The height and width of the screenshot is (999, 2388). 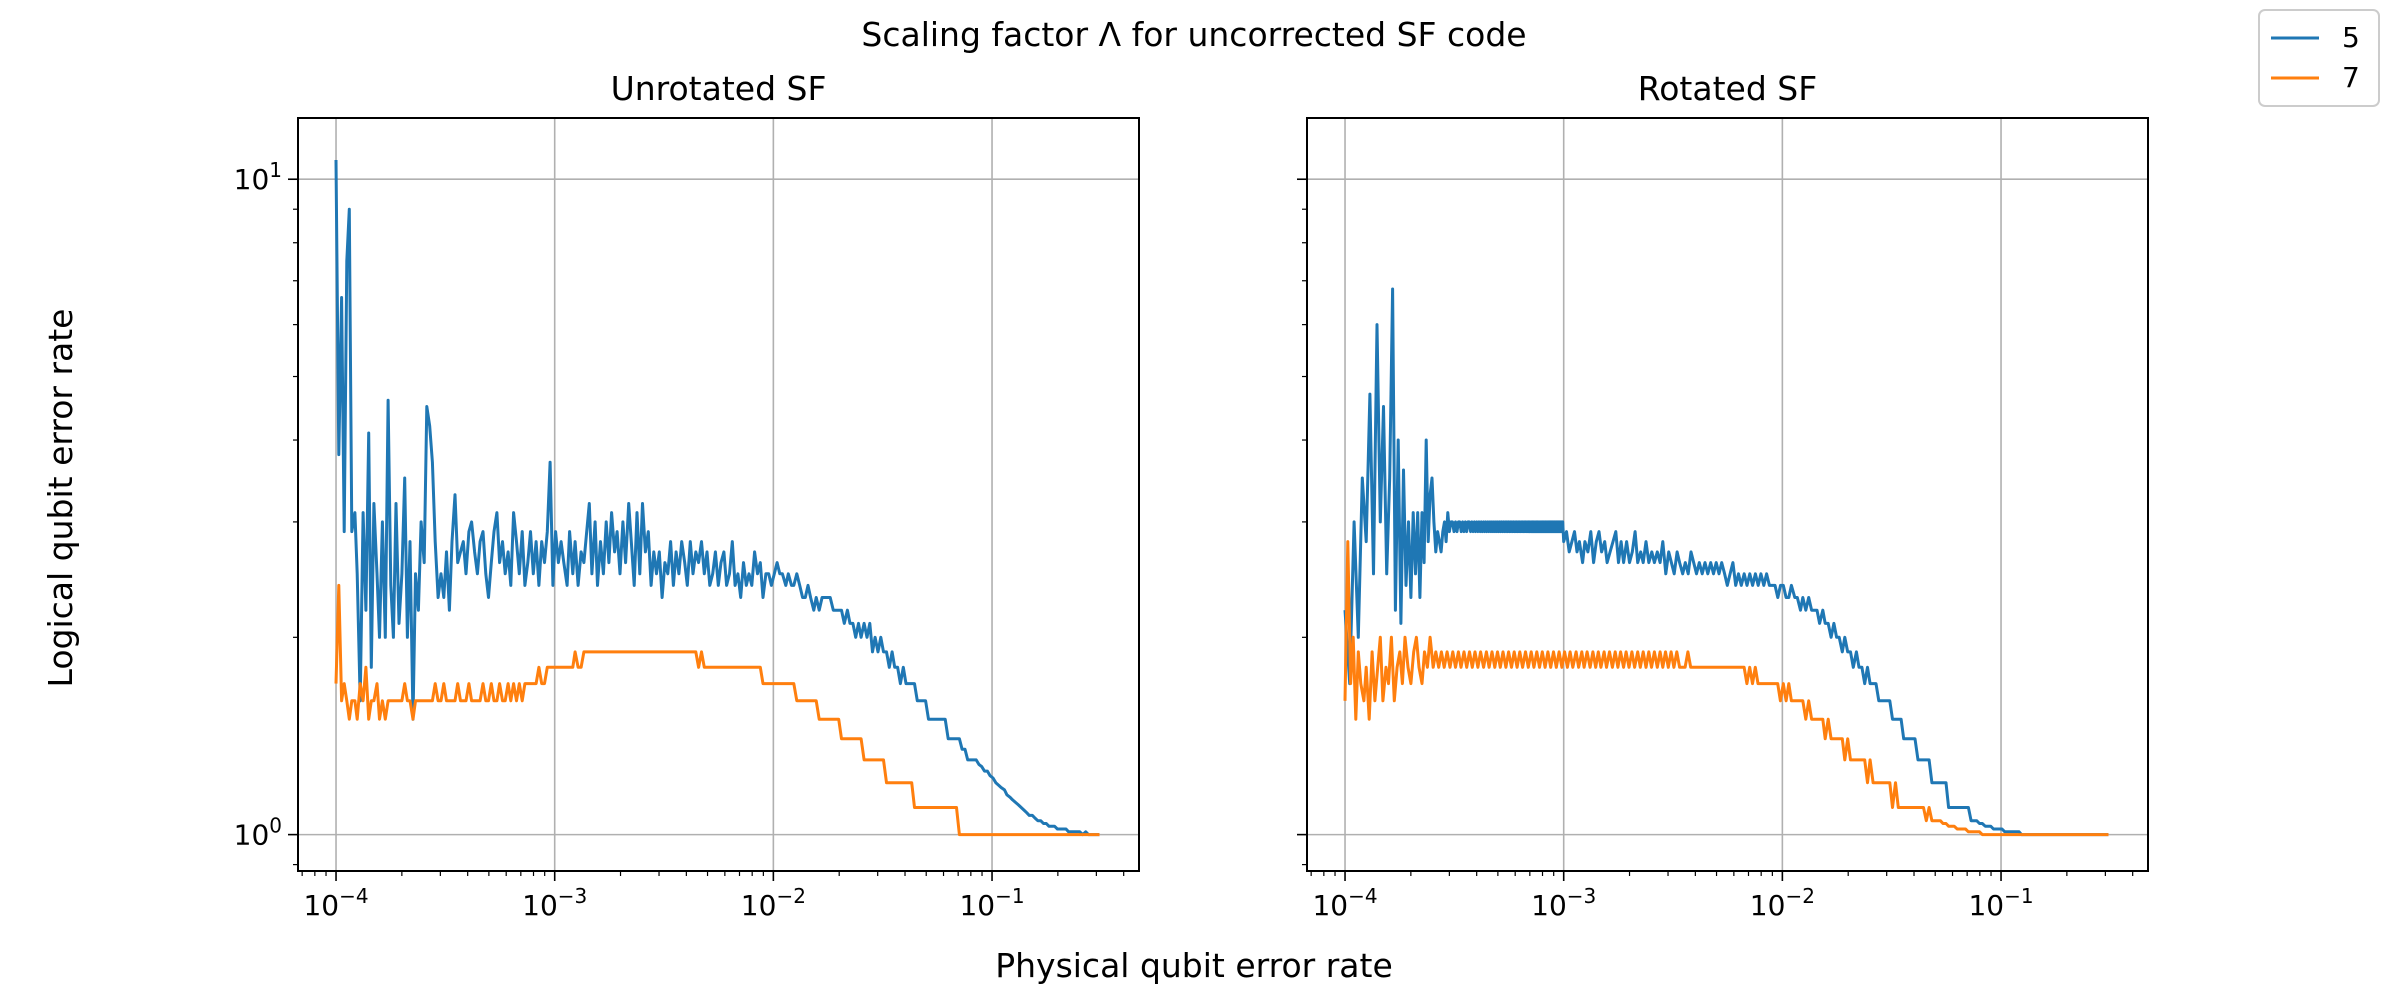 I want to click on figure-title: Scaling factor Λ for uncorrected SF code, so click(x=1193, y=34).